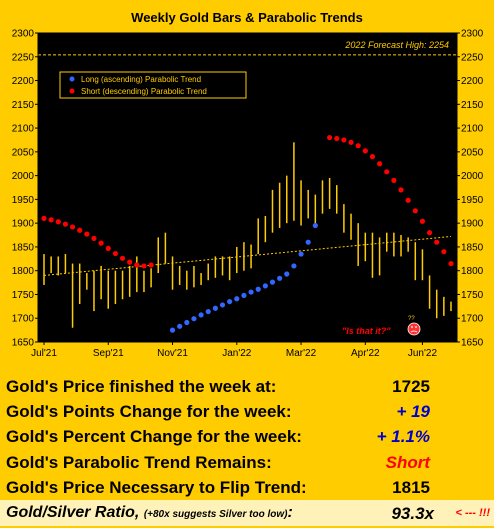 This screenshot has width=494, height=528. What do you see at coordinates (108, 353) in the screenshot?
I see `x-tick-label: Sep'21` at bounding box center [108, 353].